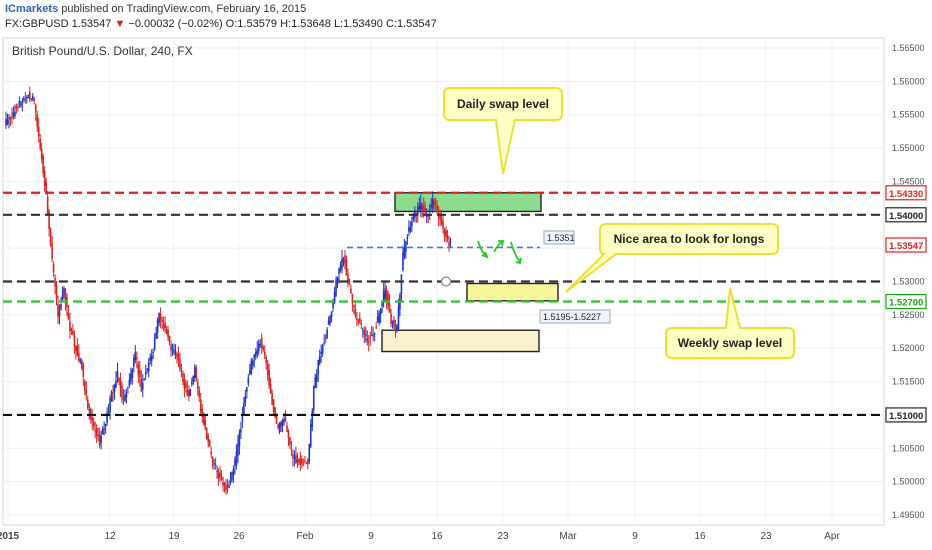 The width and height of the screenshot is (932, 550). I want to click on x-tick-label: 19, so click(174, 536).